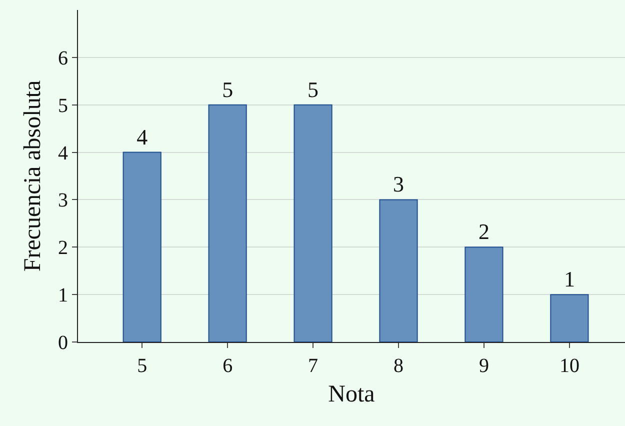  I want to click on x-tick-label: 7, so click(313, 366).